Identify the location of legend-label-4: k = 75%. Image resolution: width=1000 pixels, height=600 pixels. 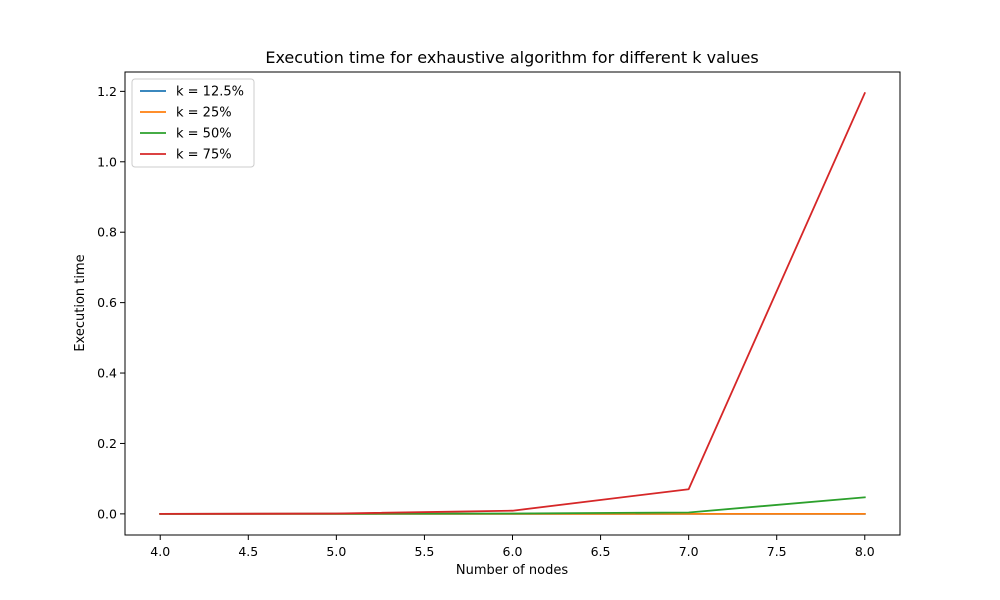
(204, 155).